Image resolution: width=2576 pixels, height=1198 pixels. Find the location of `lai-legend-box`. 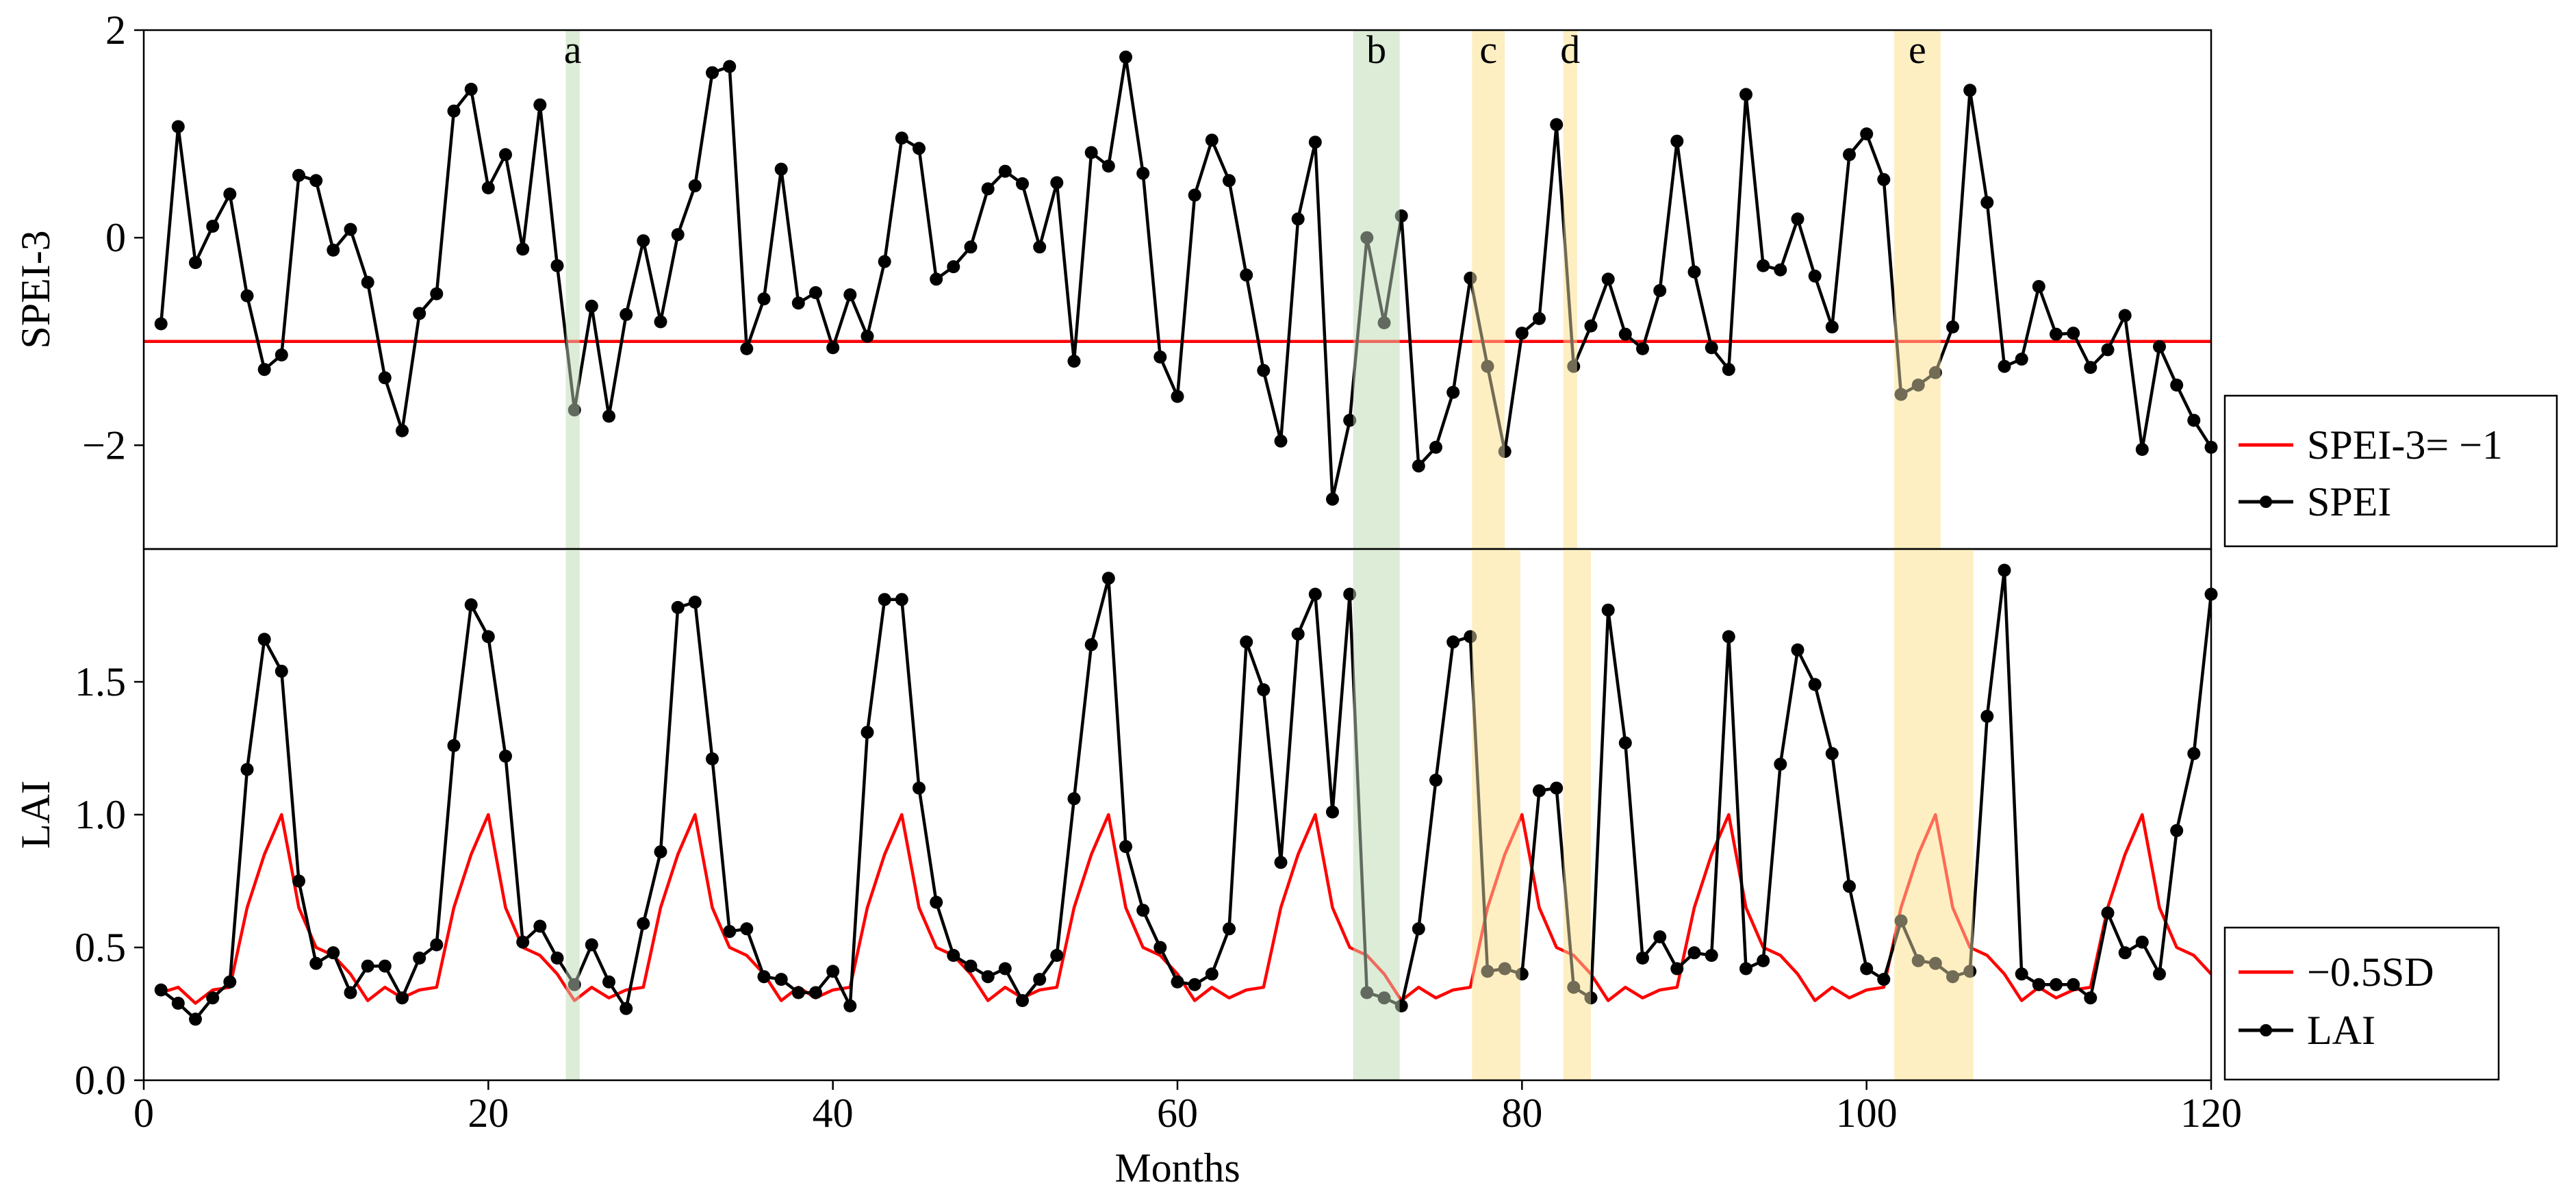

lai-legend-box is located at coordinates (2361, 1003).